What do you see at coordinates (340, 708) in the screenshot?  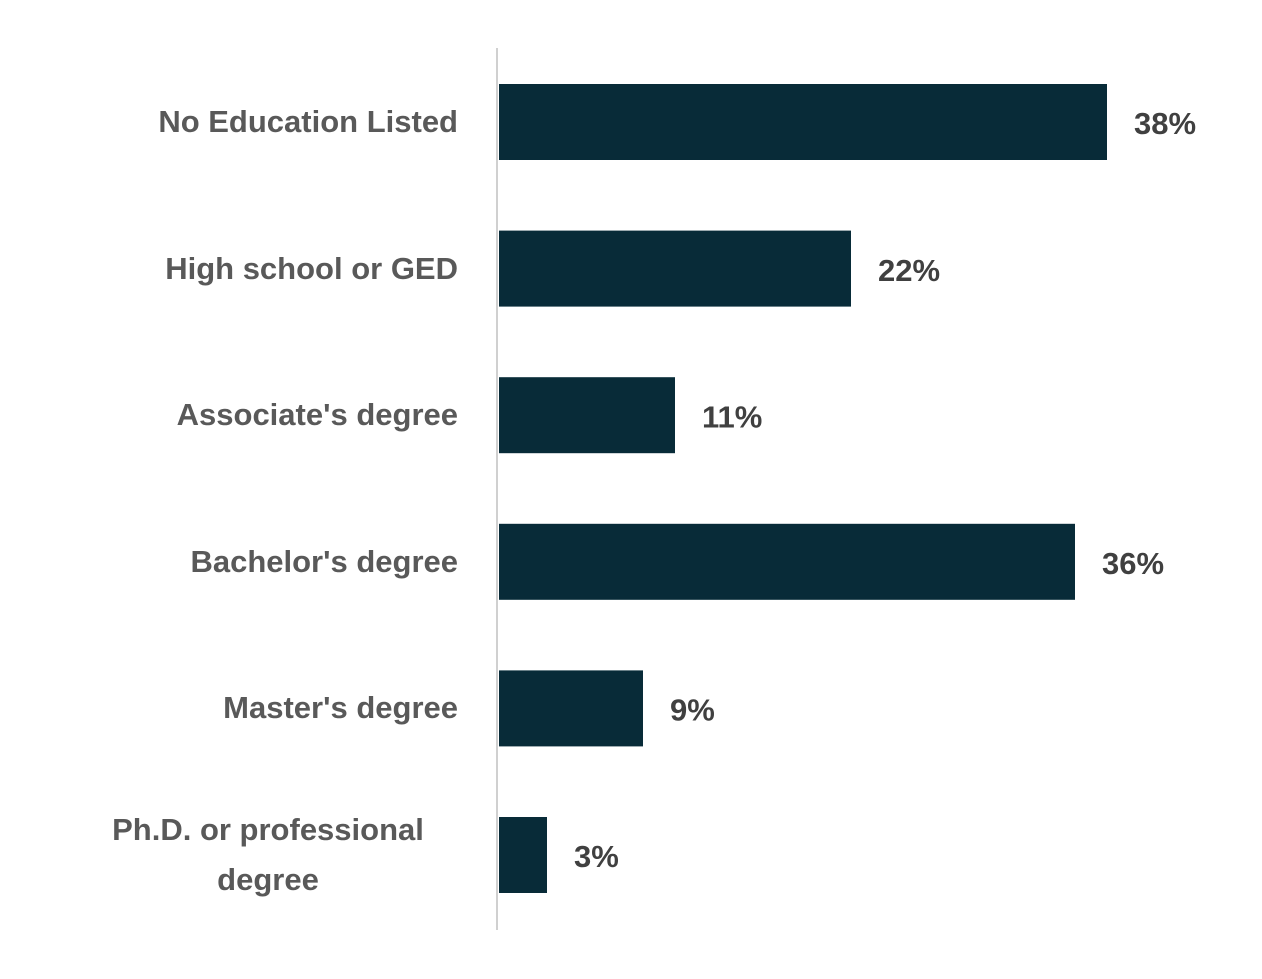 I see `category-label: Master's degree` at bounding box center [340, 708].